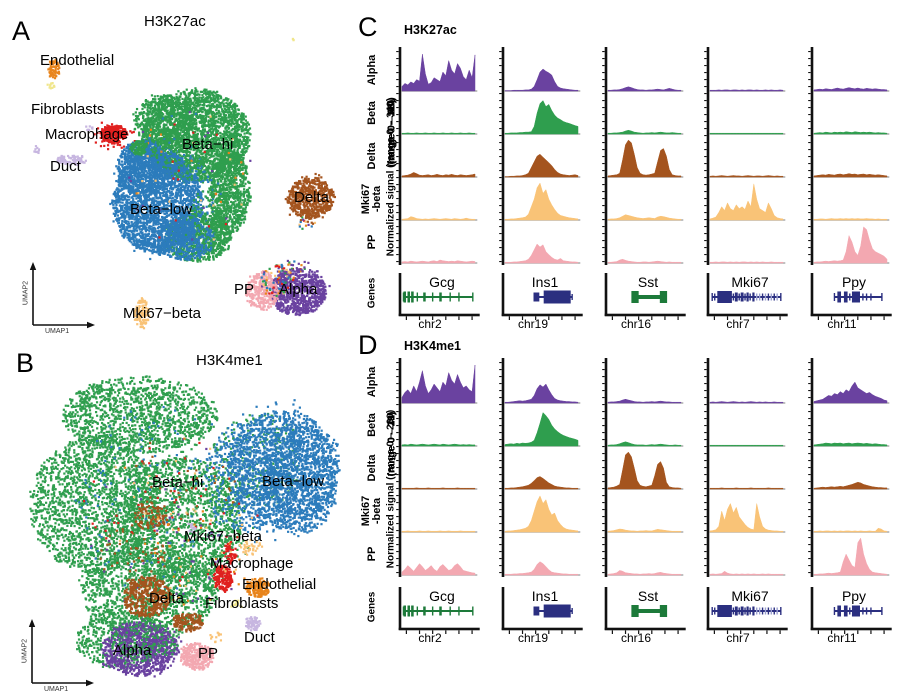 Image resolution: width=897 pixels, height=695 pixels. I want to click on range-label-c-ppy: (range 0 – 95), so click(392, 132).